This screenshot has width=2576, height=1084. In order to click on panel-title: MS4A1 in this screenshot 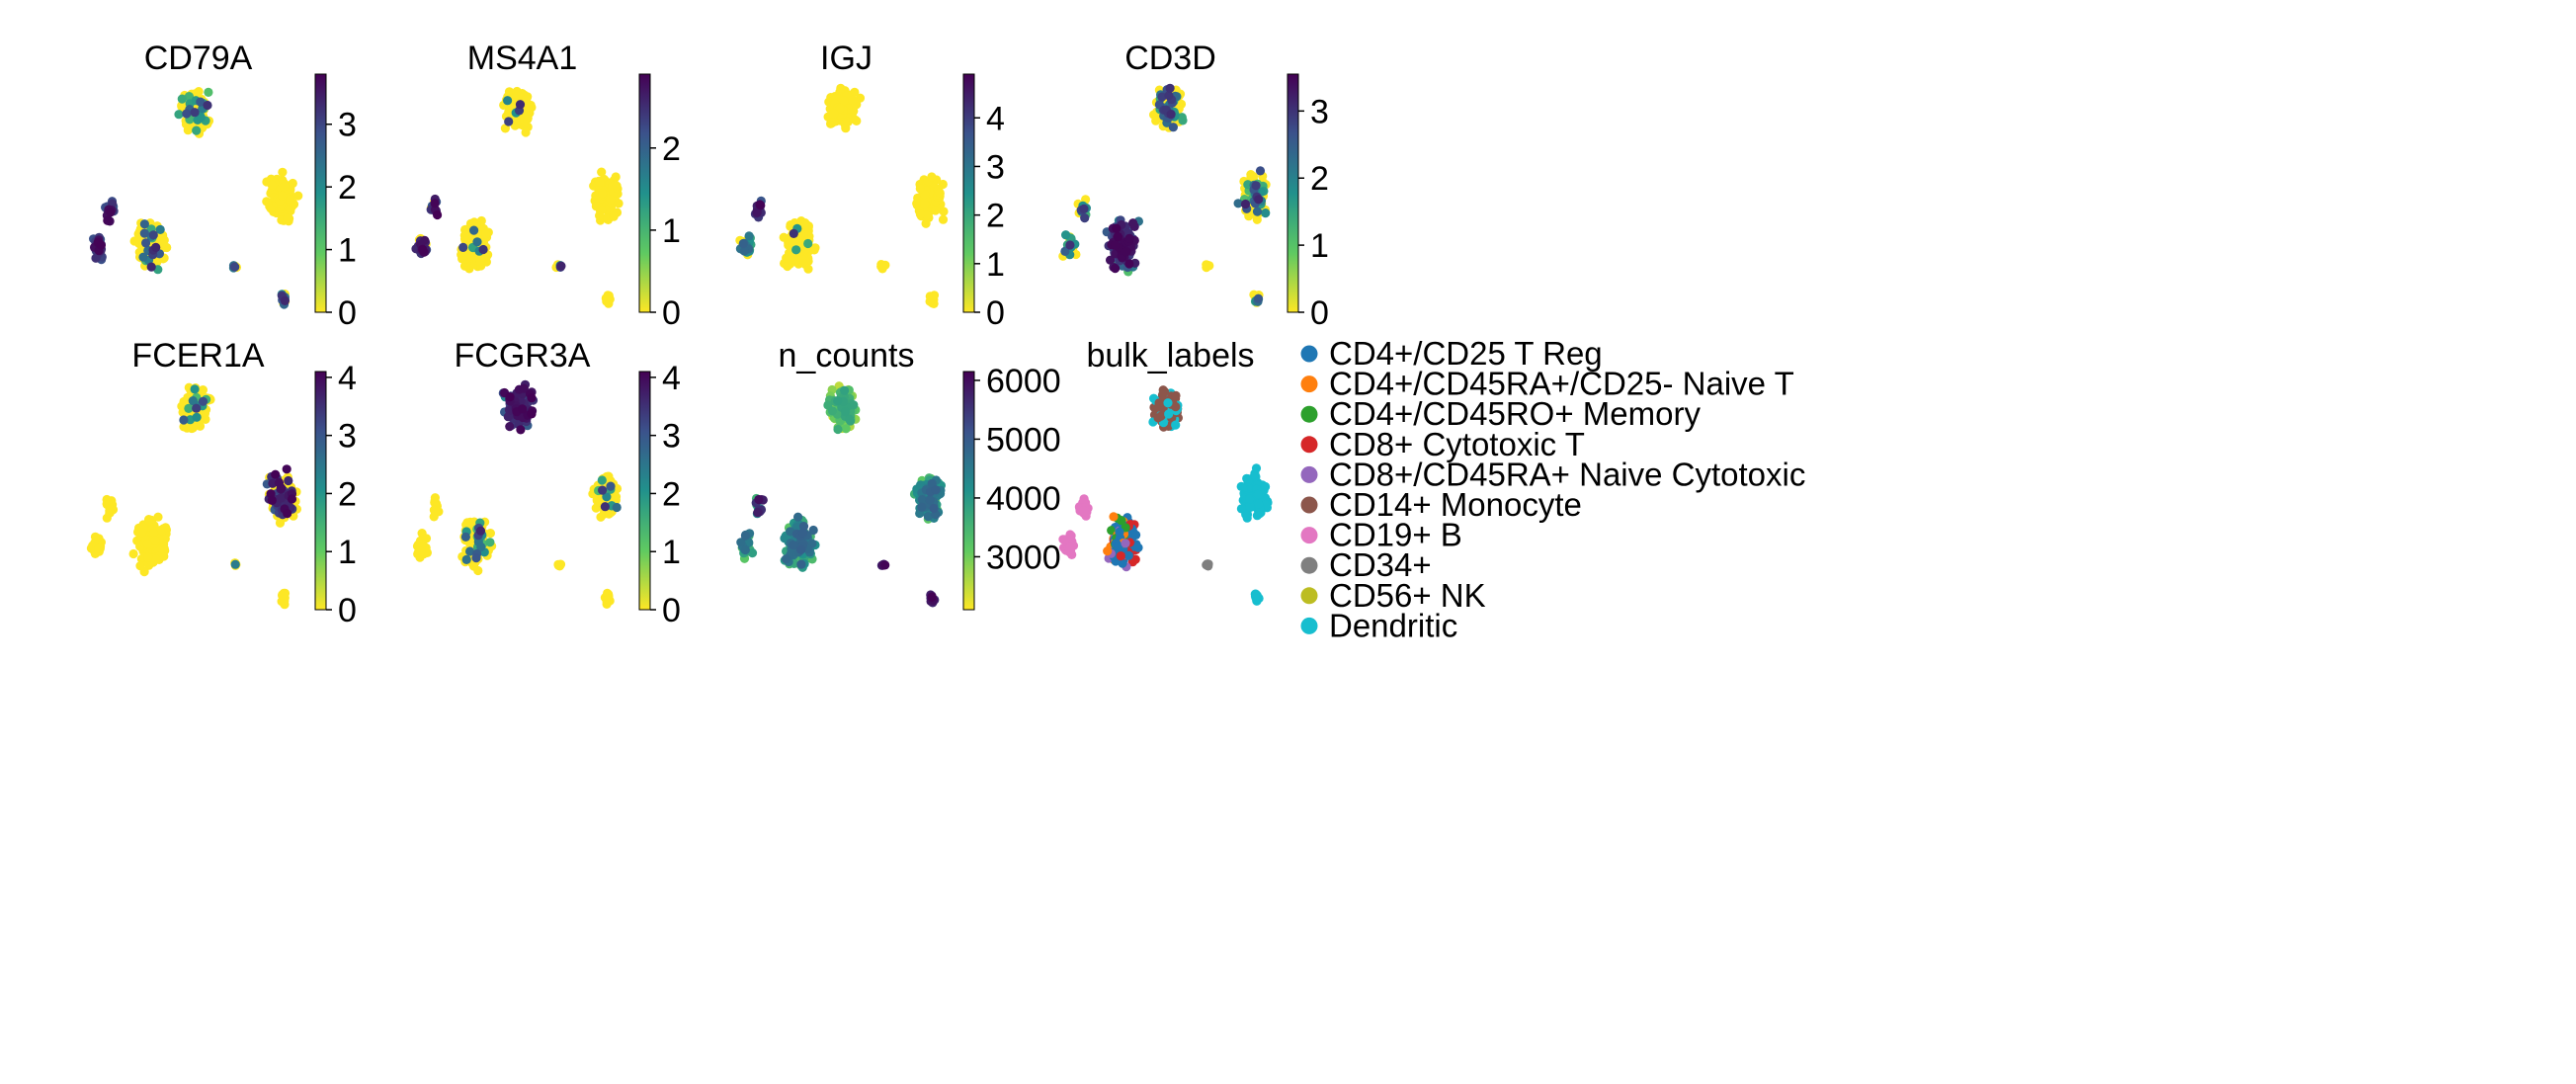, I will do `click(522, 58)`.